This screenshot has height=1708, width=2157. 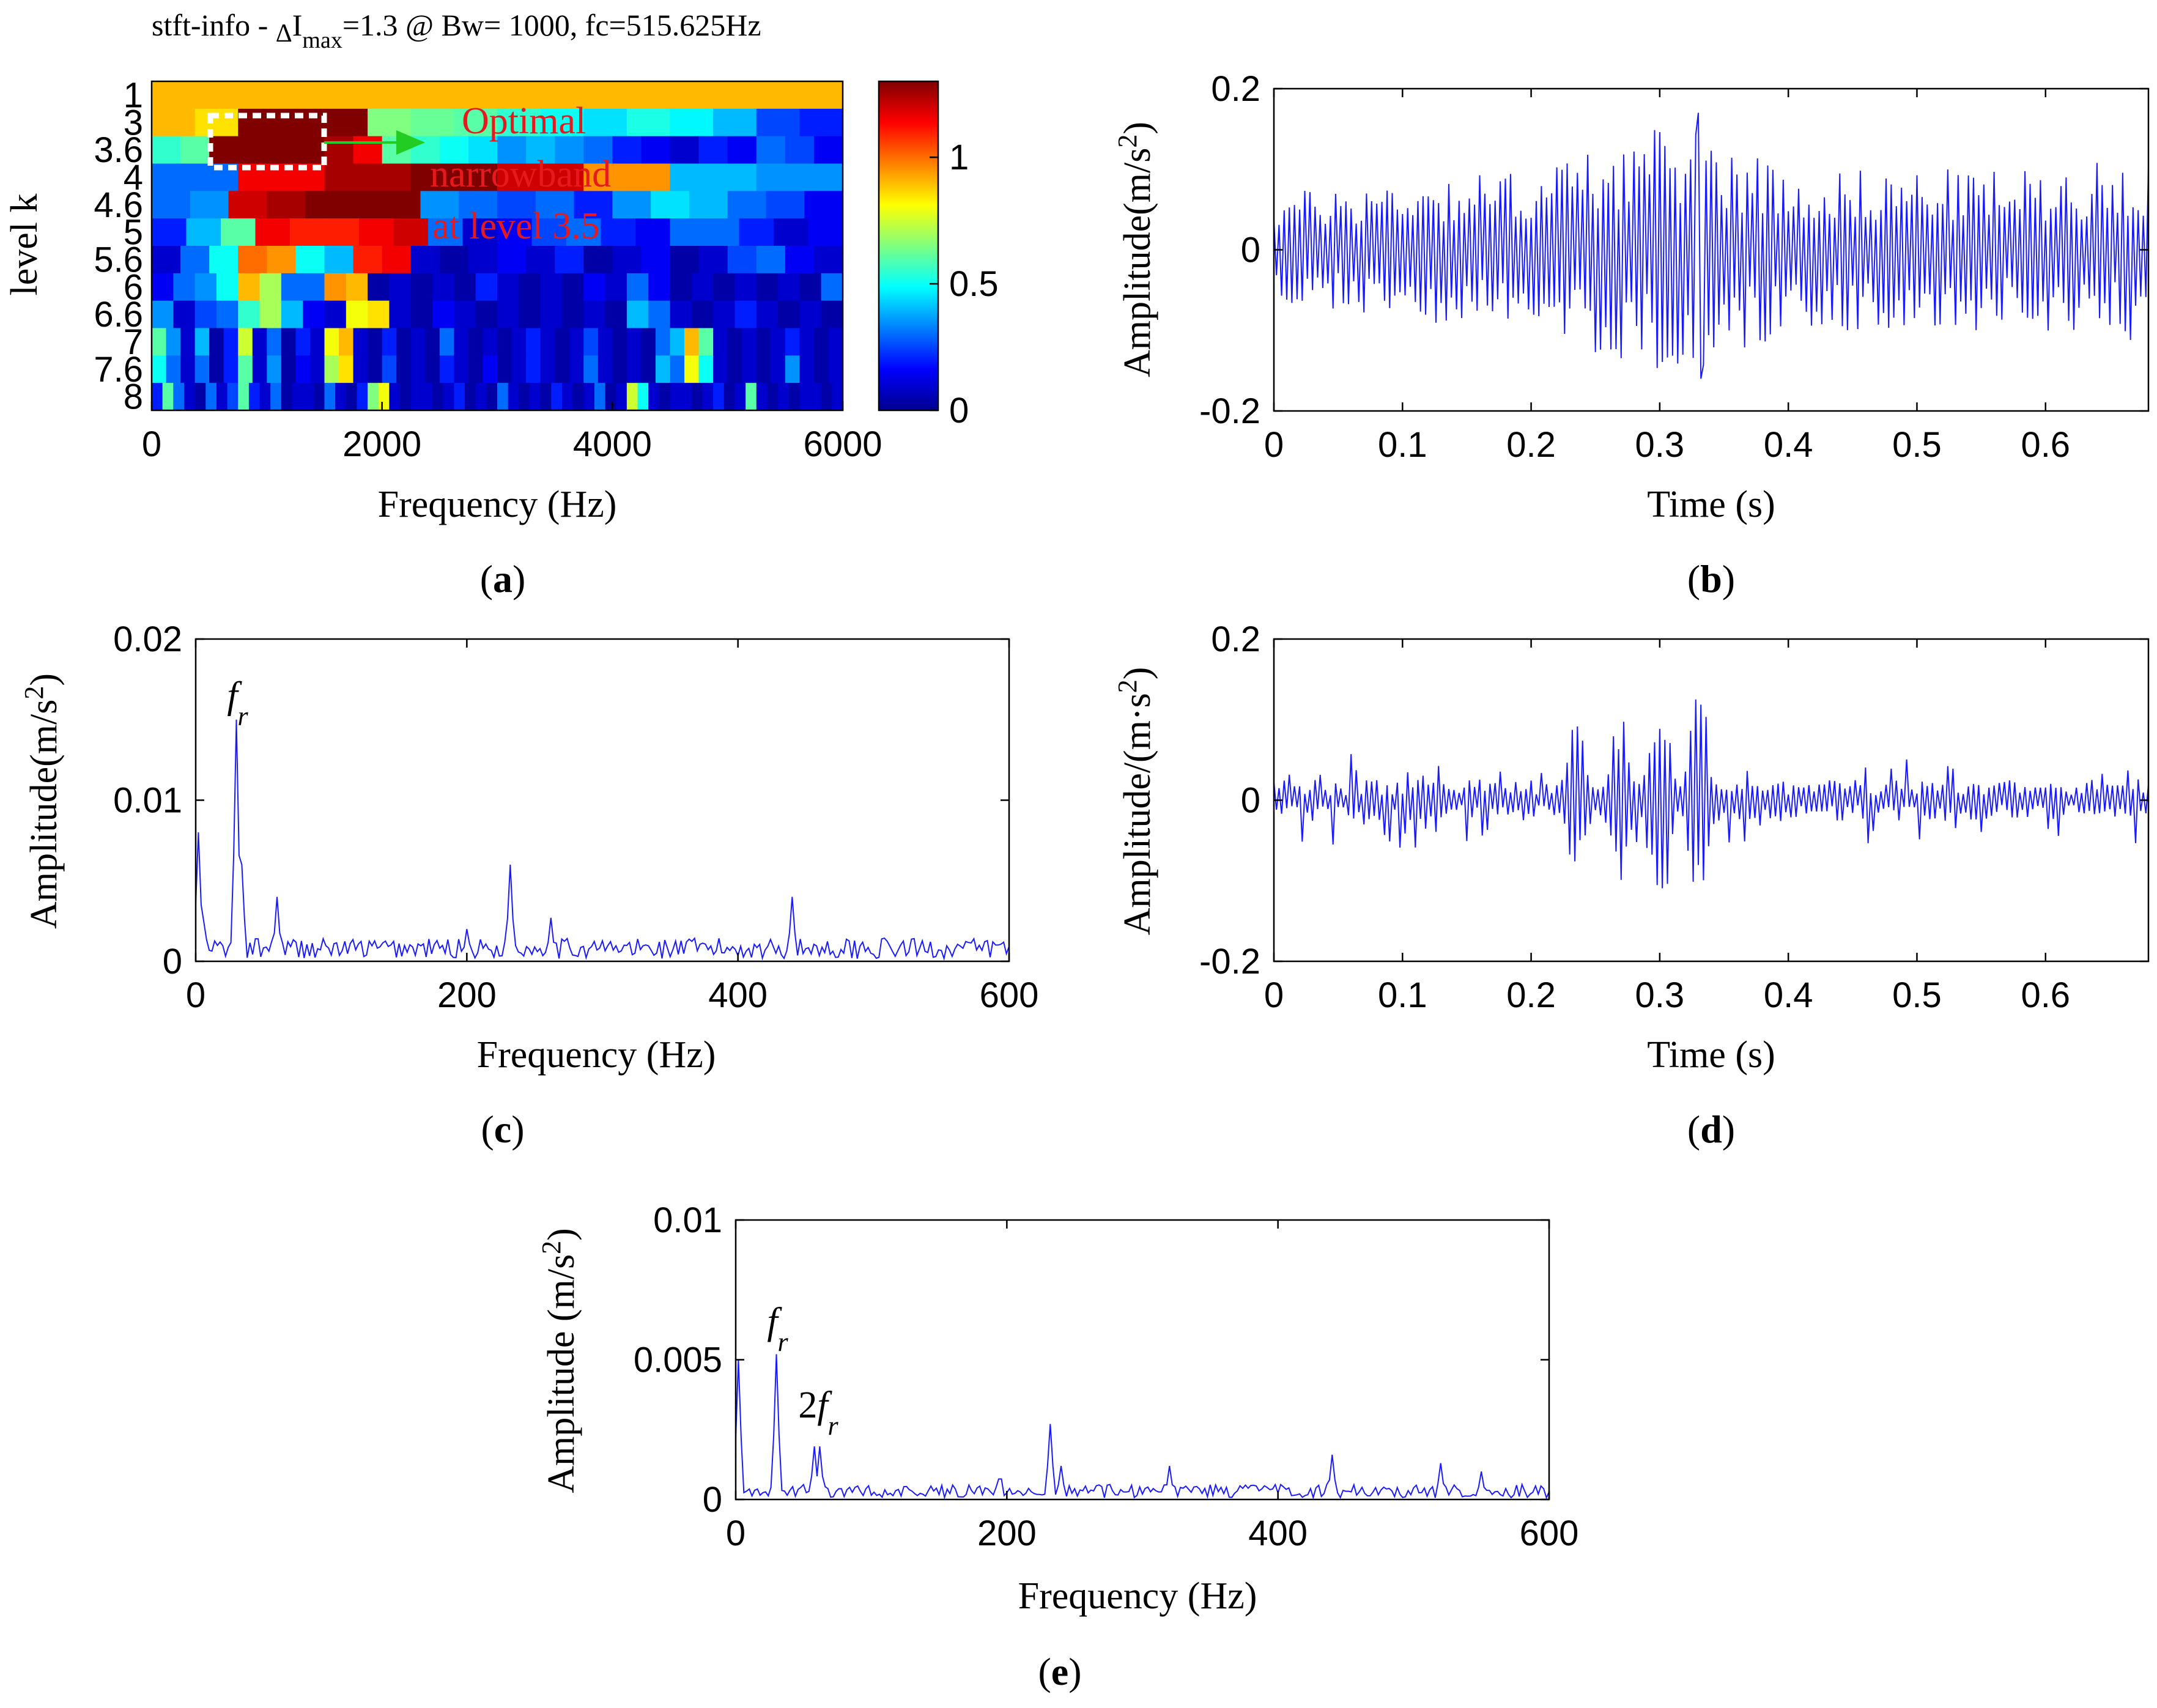 I want to click on heatmap-x-tick-label: 0, so click(x=151, y=444).